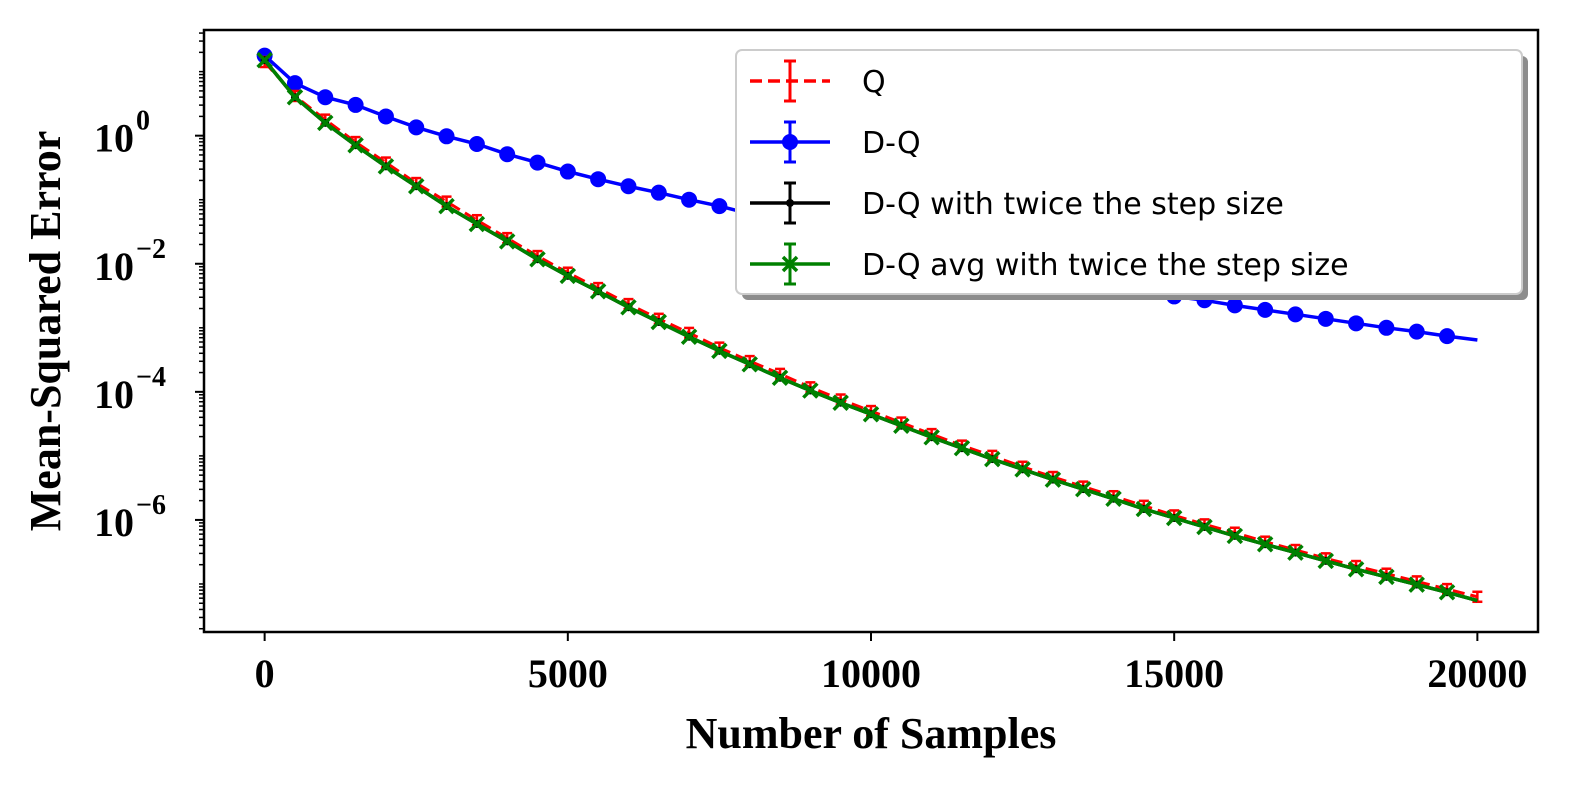  Describe the element at coordinates (568, 673) in the screenshot. I see `x-tick-label: 5000` at that location.